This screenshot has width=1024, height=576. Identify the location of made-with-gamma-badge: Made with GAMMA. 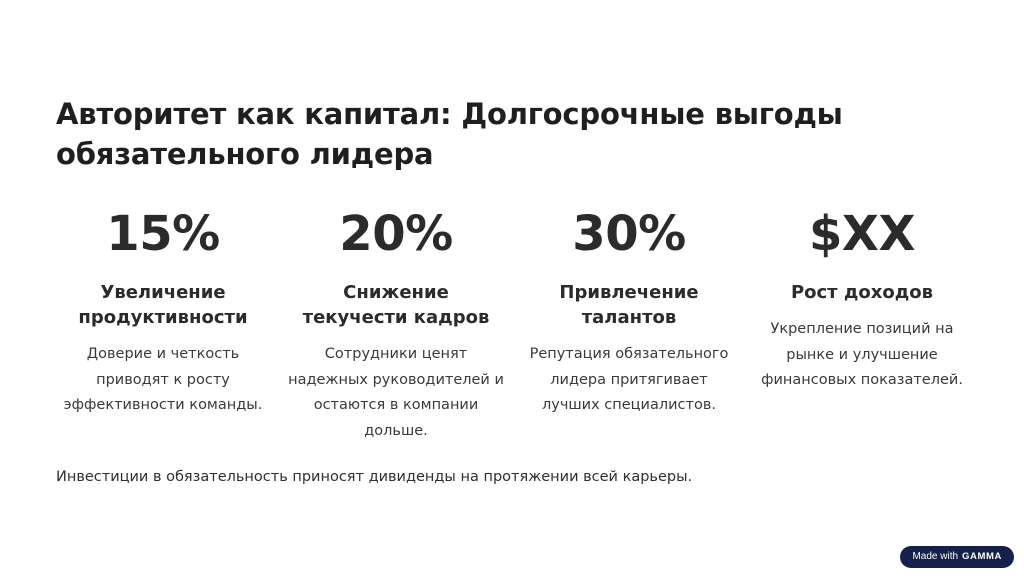
(957, 557).